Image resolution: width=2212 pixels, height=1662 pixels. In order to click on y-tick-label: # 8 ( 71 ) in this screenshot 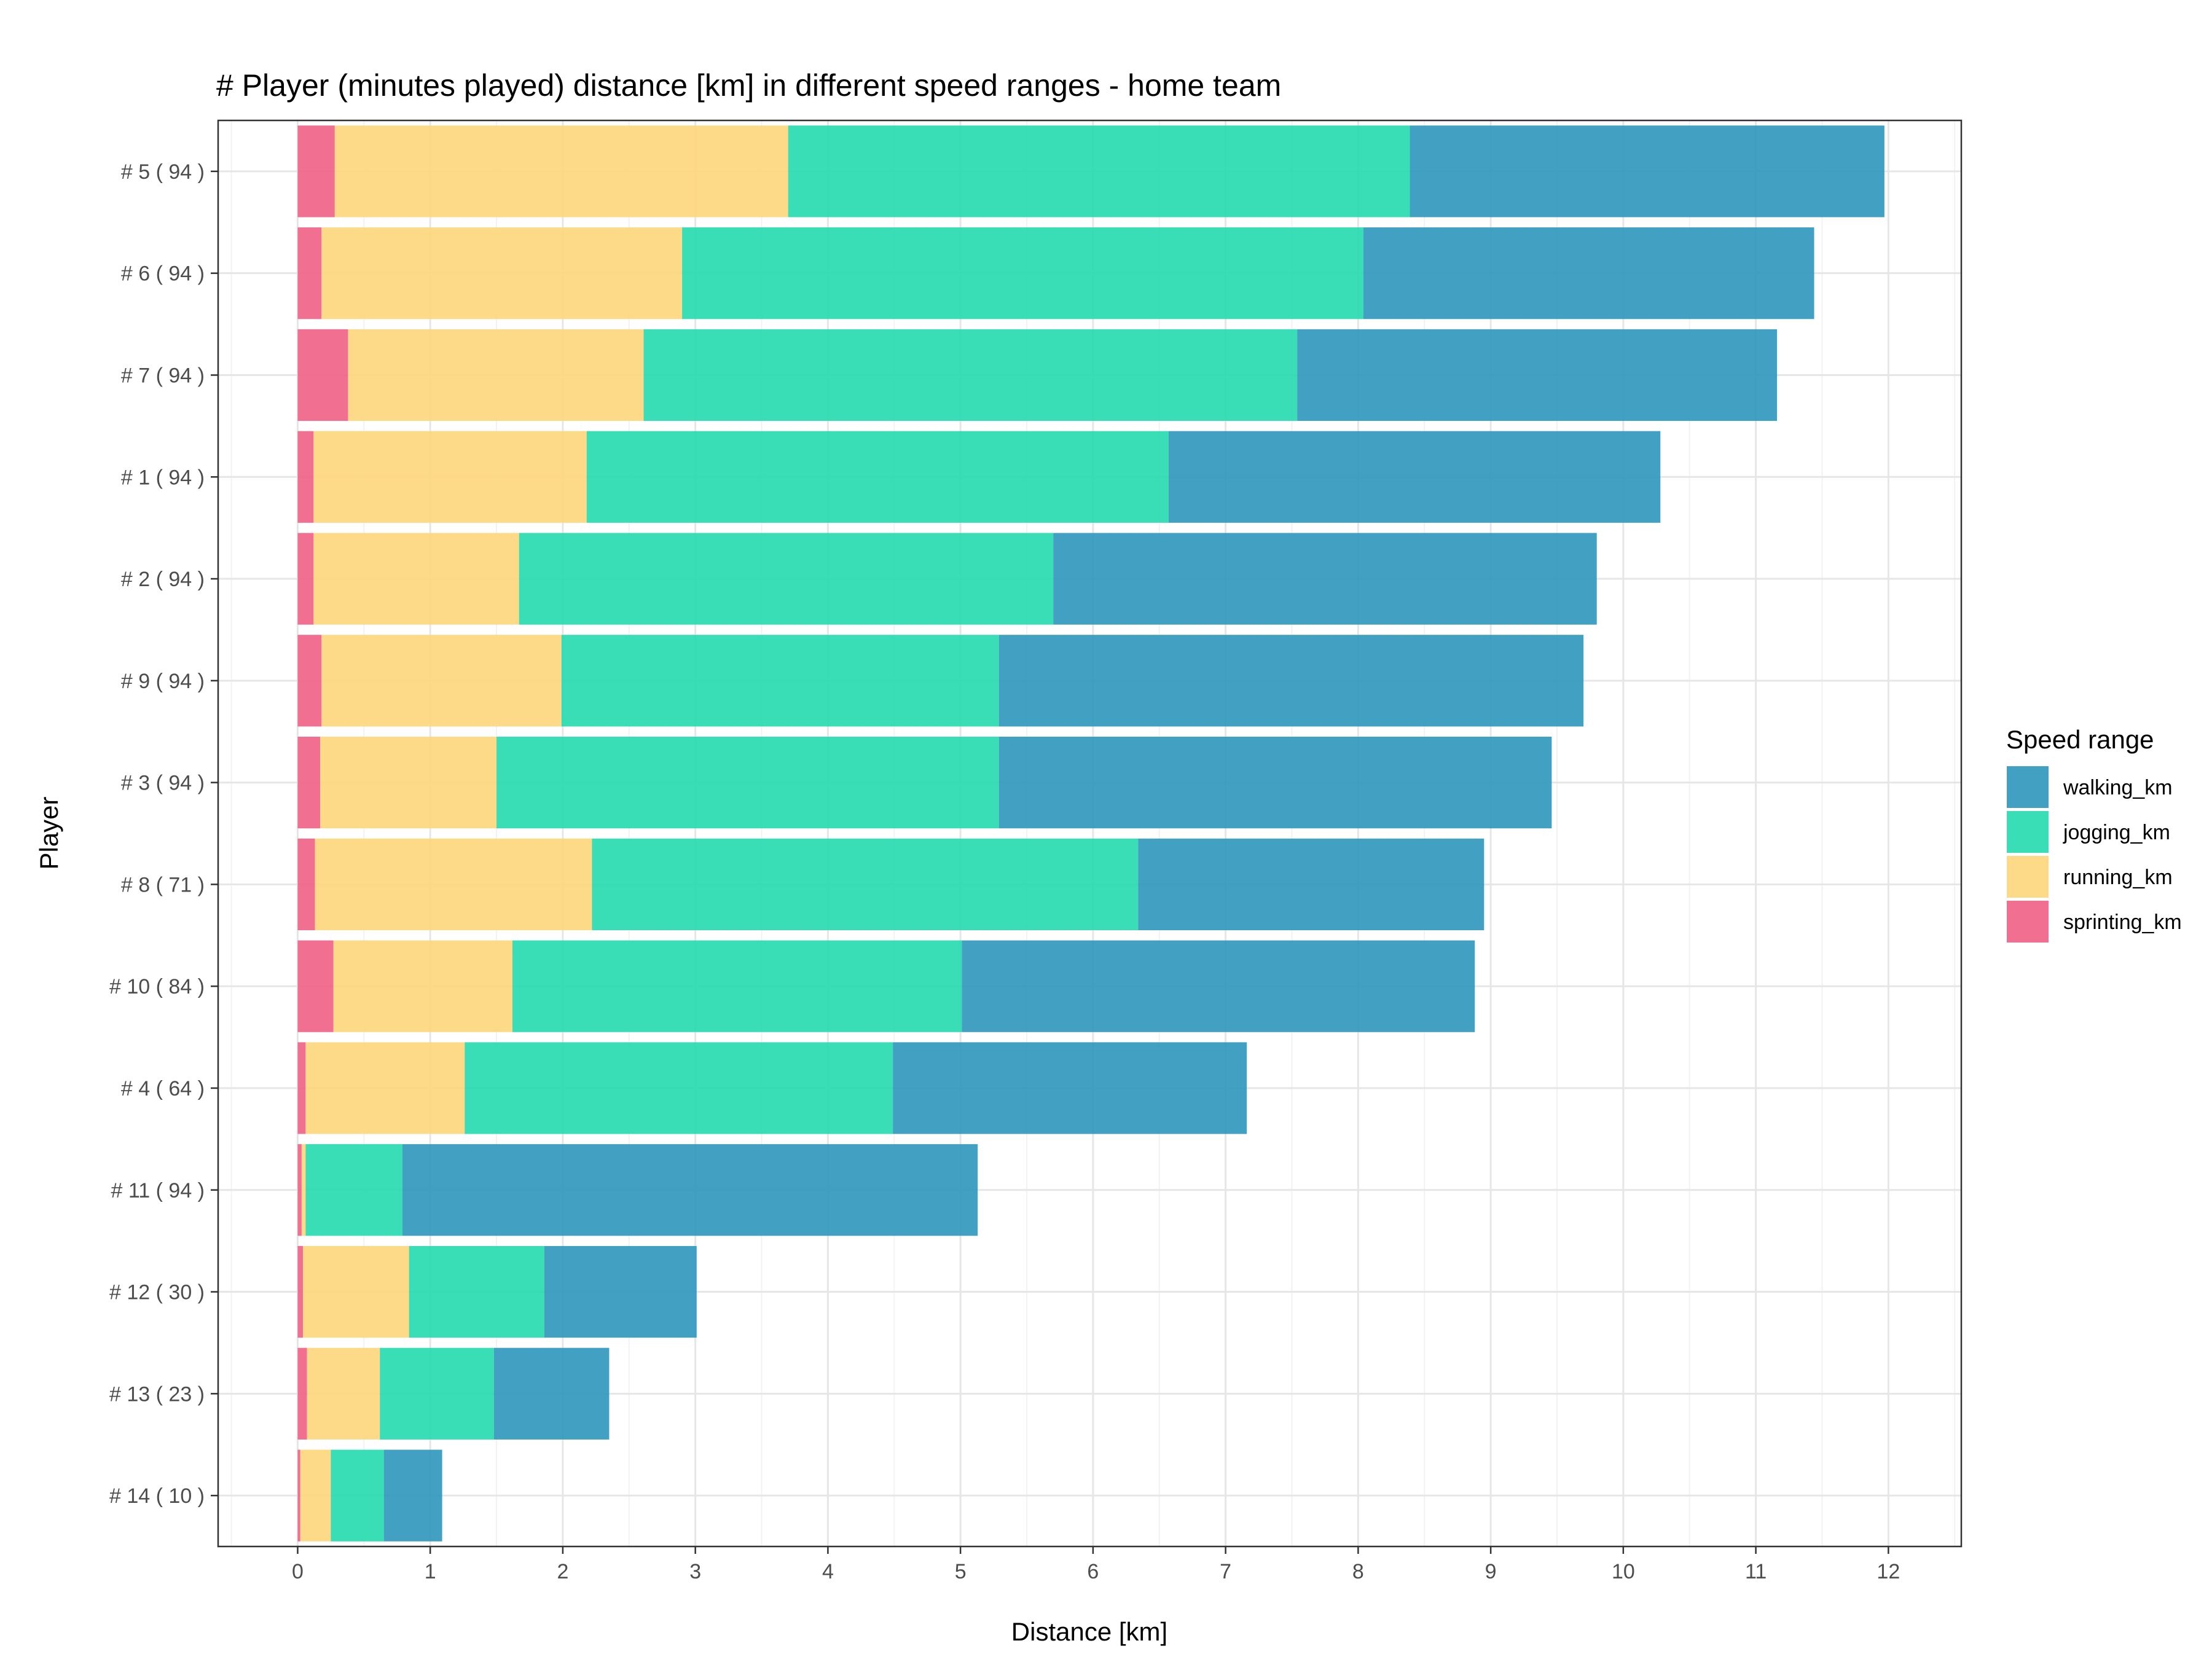, I will do `click(163, 884)`.